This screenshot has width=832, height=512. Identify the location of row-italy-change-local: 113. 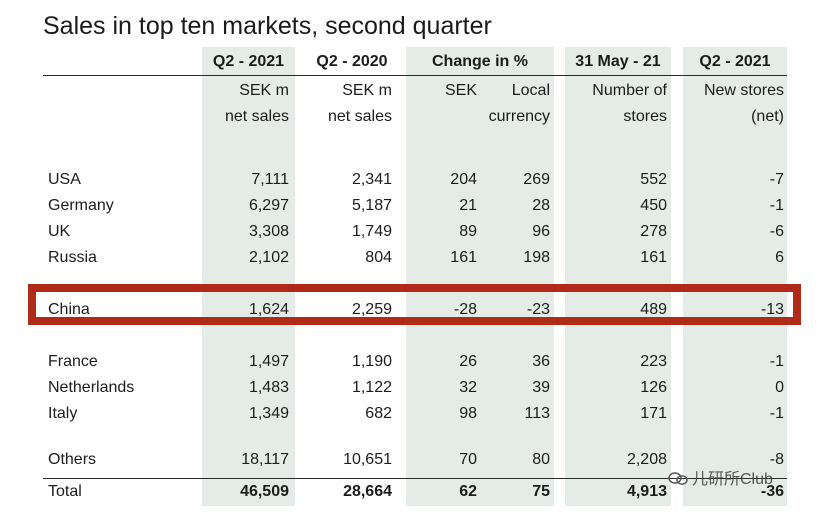
(537, 413).